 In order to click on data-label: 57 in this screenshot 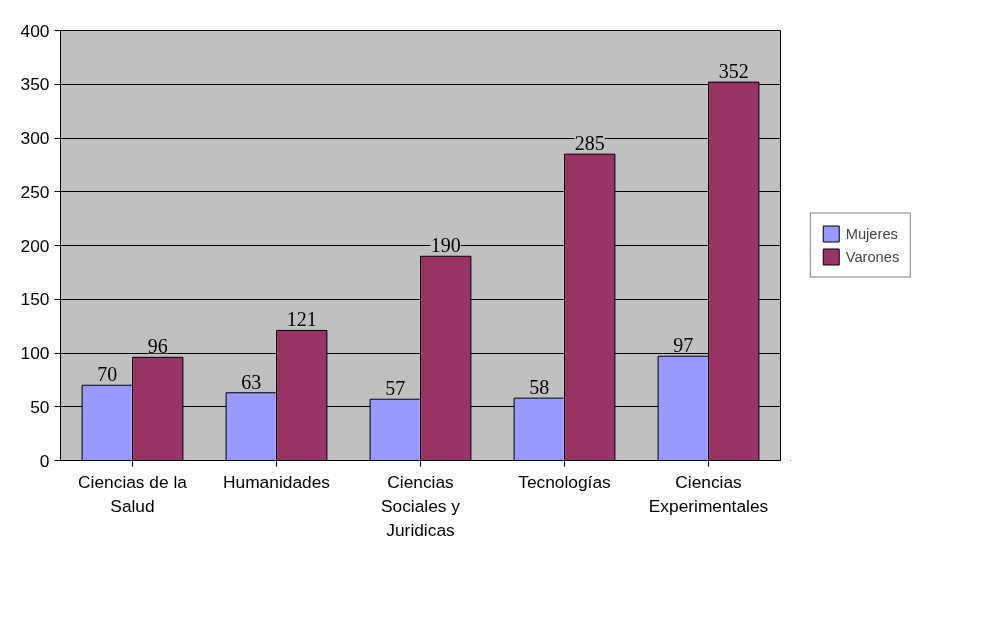, I will do `click(395, 388)`.